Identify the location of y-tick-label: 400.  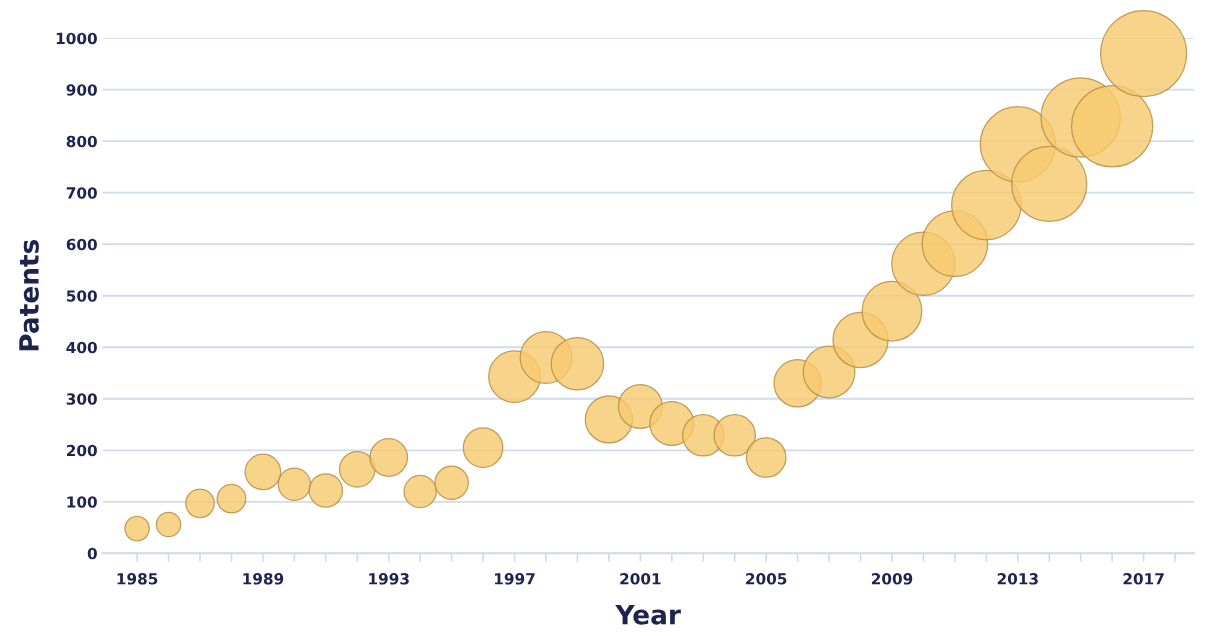
(81, 347).